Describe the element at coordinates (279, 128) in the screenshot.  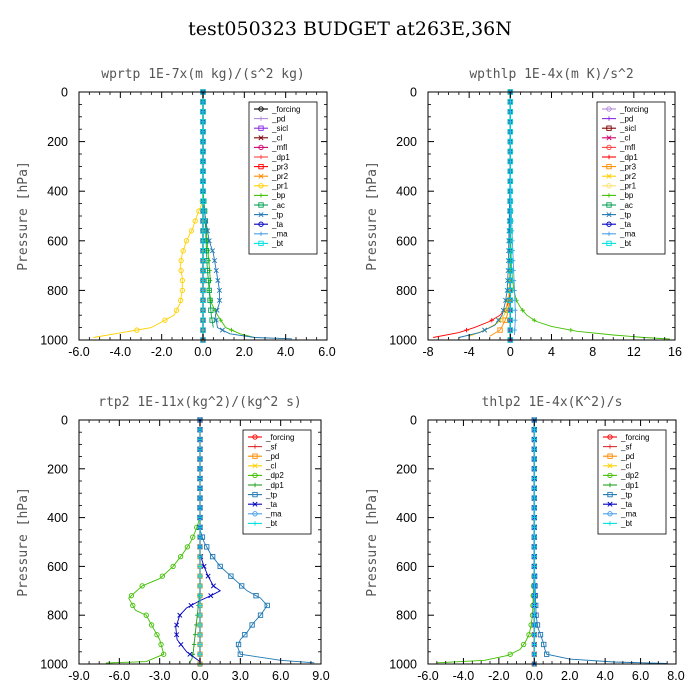
I see `legend-label: _sicl` at that location.